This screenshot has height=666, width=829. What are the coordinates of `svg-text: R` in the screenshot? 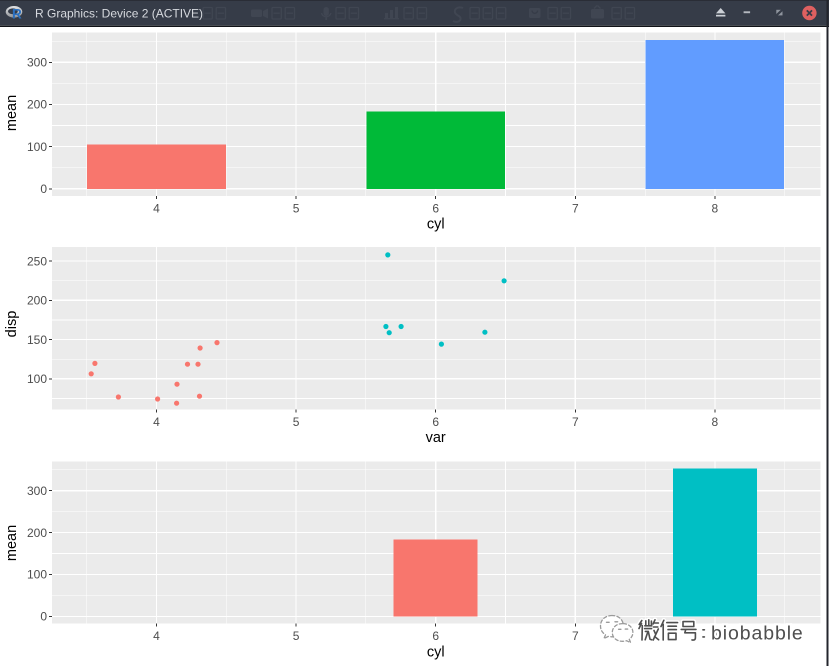 It's located at (17, 13).